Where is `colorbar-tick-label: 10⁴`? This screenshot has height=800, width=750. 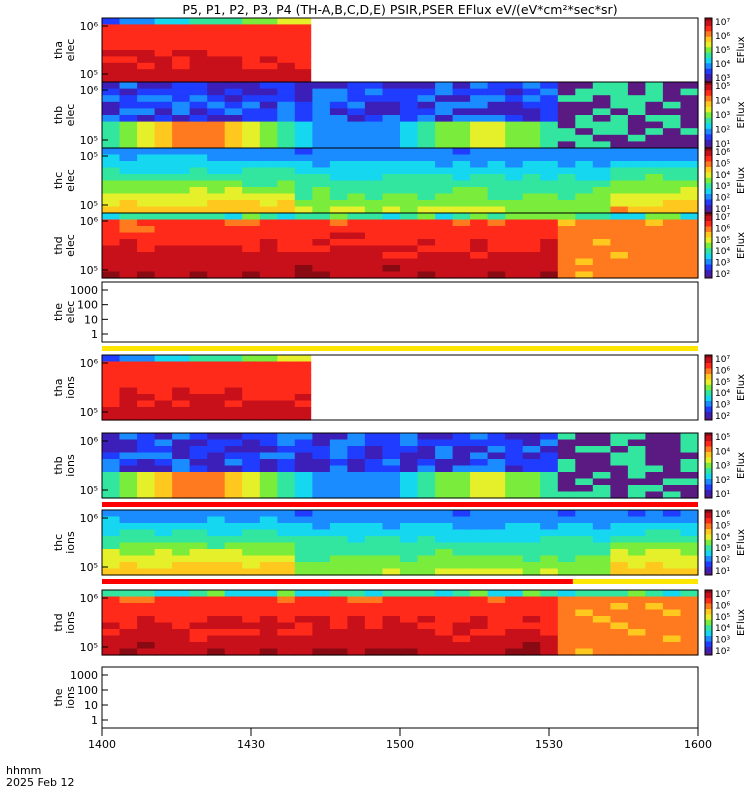 colorbar-tick-label: 10⁴ is located at coordinates (722, 629).